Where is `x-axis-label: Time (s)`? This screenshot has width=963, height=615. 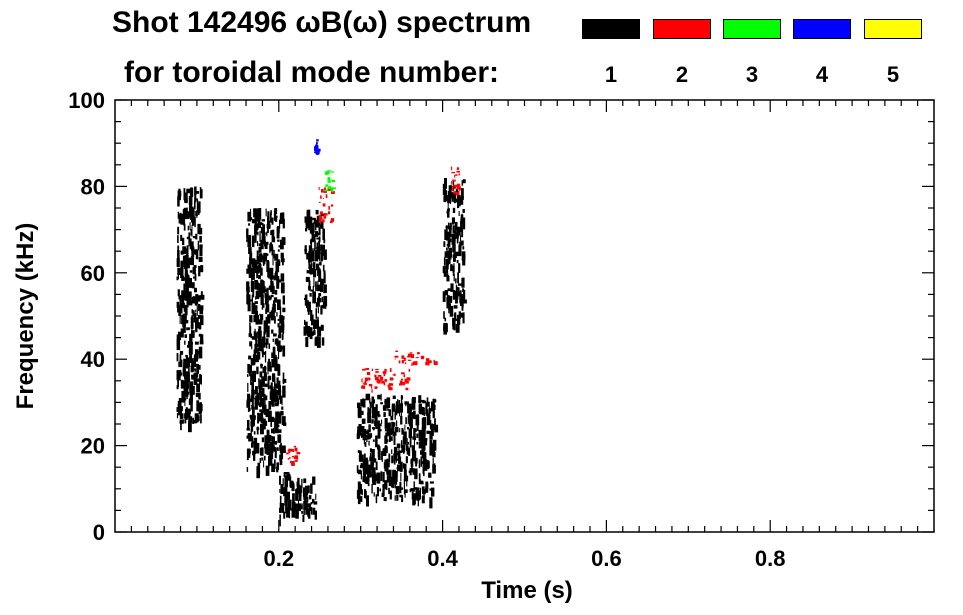
x-axis-label: Time (s) is located at coordinates (527, 590).